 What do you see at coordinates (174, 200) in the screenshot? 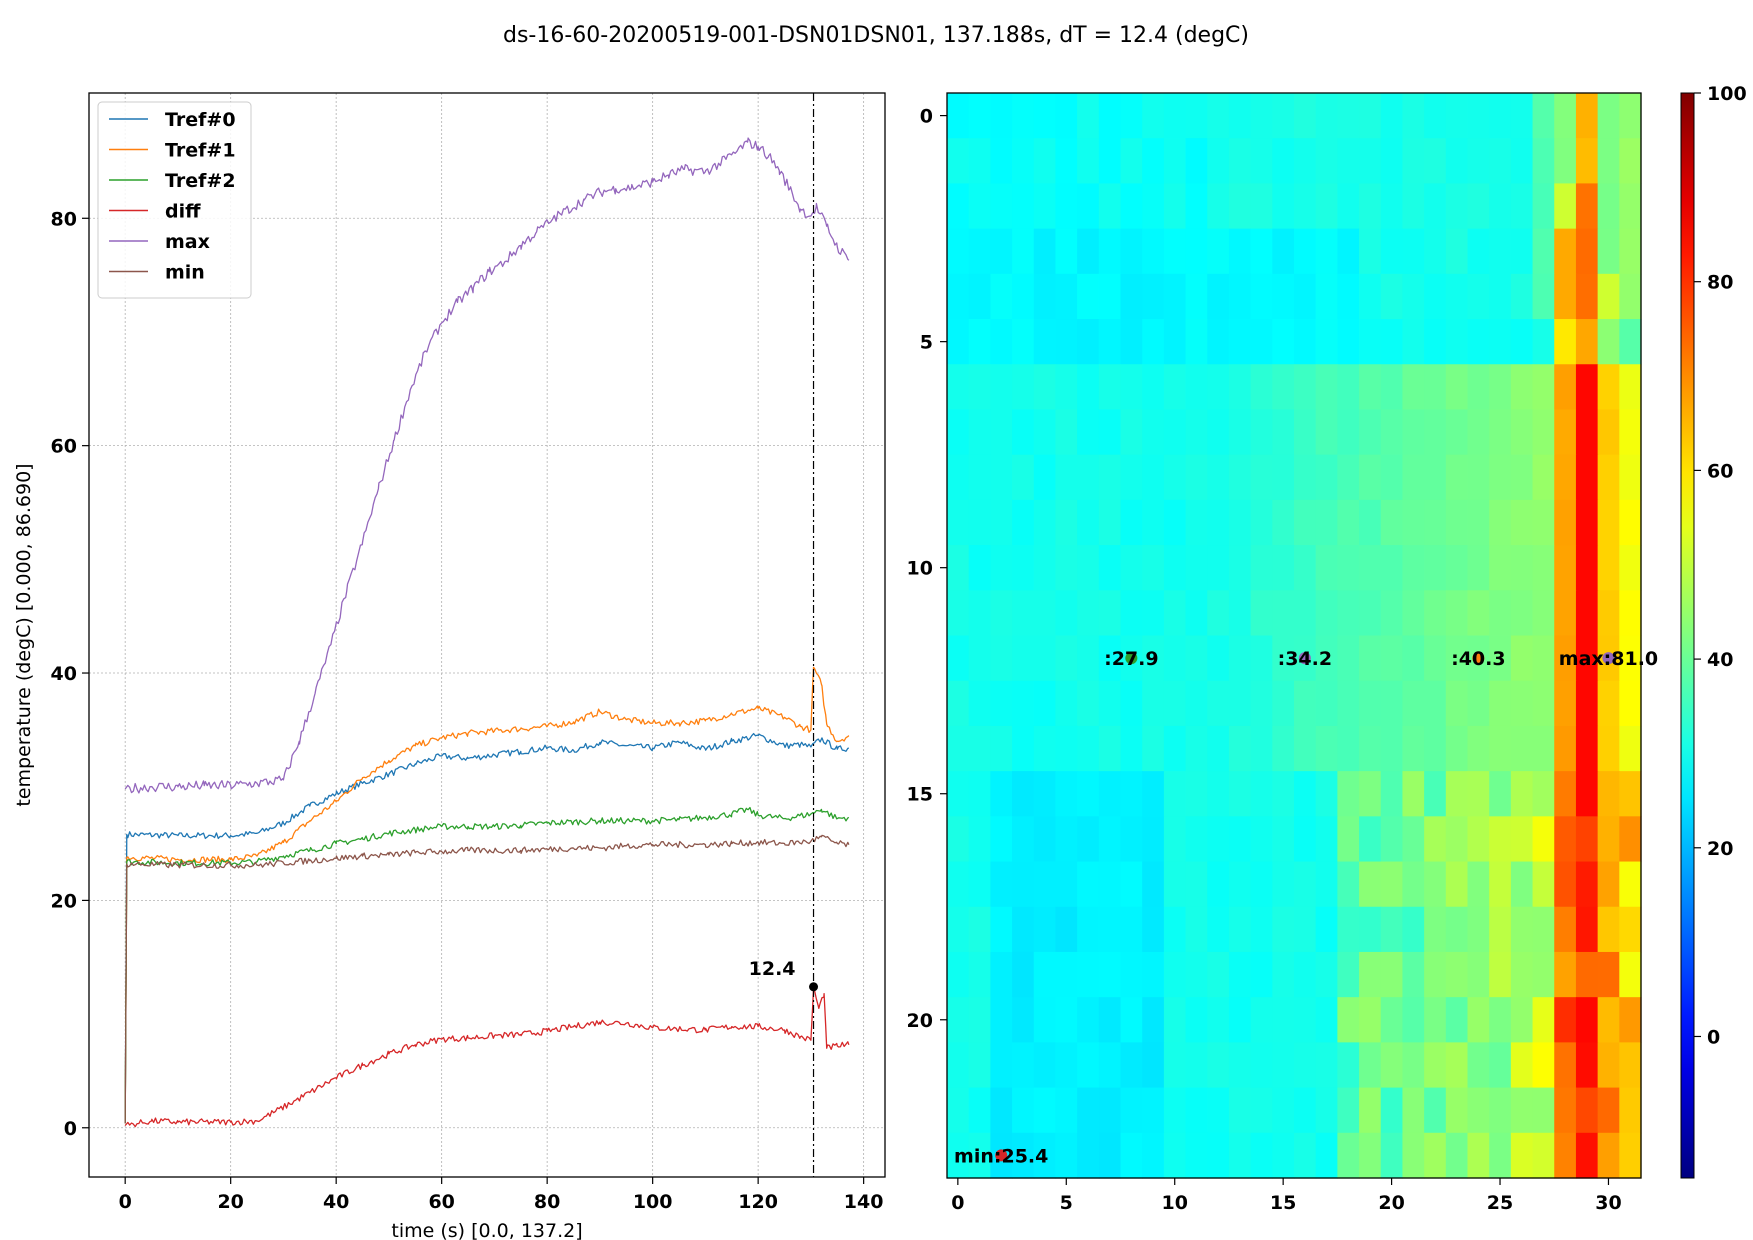
I see `legend-box` at bounding box center [174, 200].